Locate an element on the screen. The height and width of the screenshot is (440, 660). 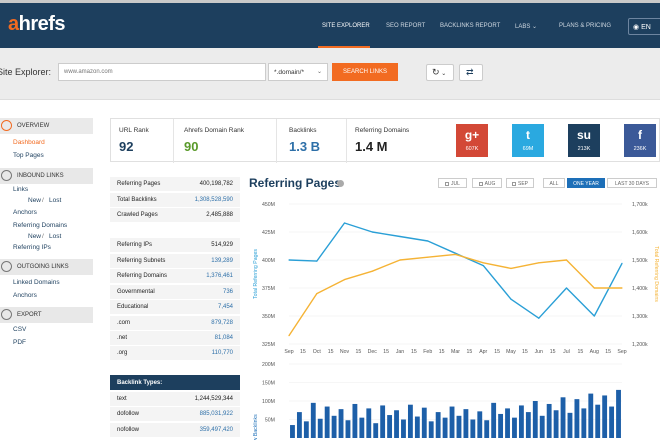
sidebar-item-top-pages: Top Pages is located at coordinates (28, 155).